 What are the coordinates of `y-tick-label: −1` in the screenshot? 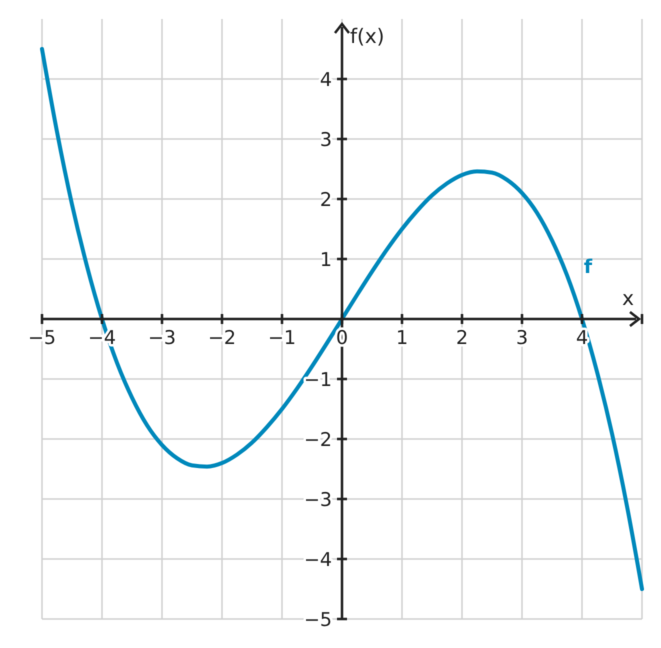 It's located at (318, 380).